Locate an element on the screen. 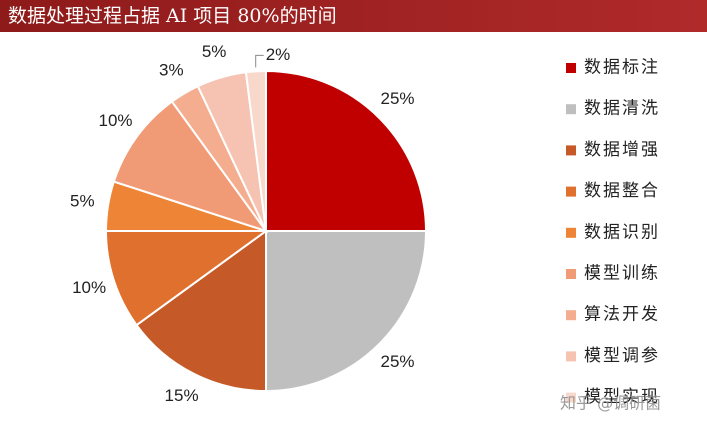  legend-label: 数据整合 is located at coordinates (622, 191).